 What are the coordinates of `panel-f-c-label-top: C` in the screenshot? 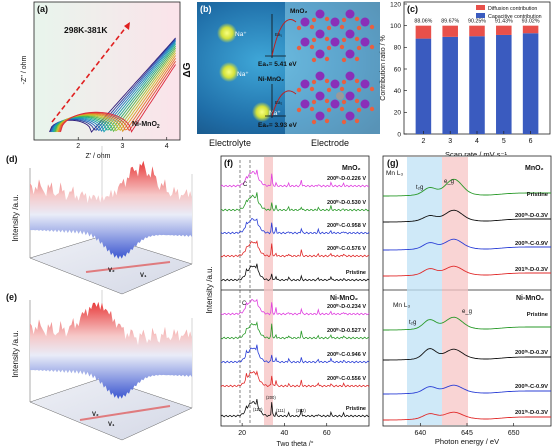 It's located at (245, 185).